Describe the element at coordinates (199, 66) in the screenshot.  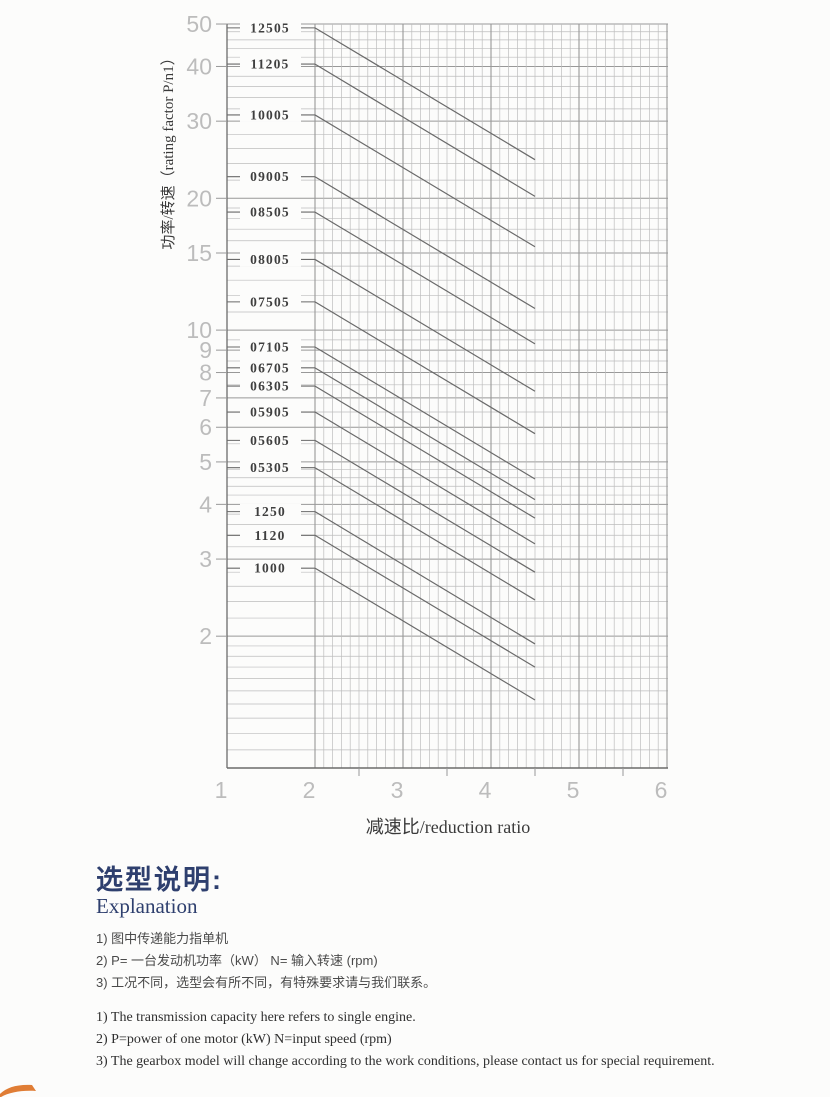
I see `y-tick-label-40: 40` at that location.